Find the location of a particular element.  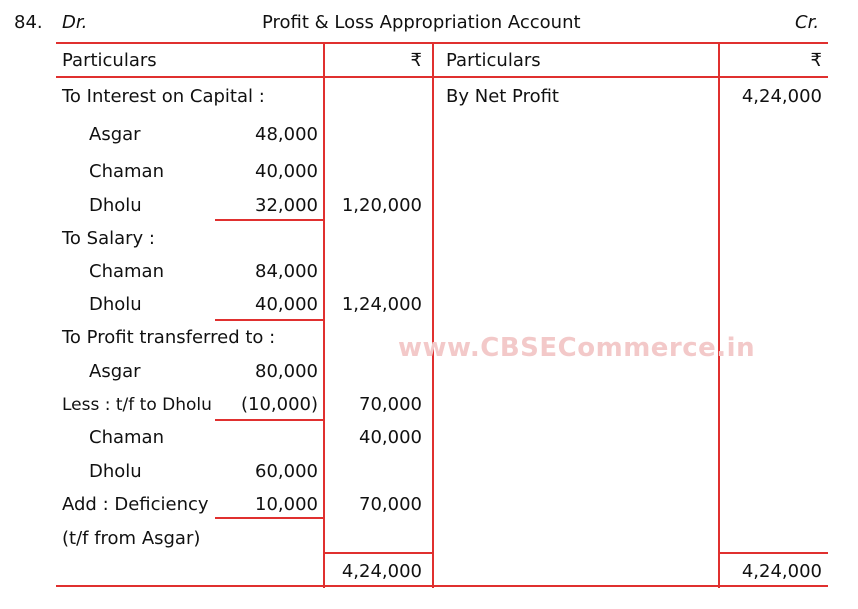

rupee-header-left: ₹ is located at coordinates (416, 60).